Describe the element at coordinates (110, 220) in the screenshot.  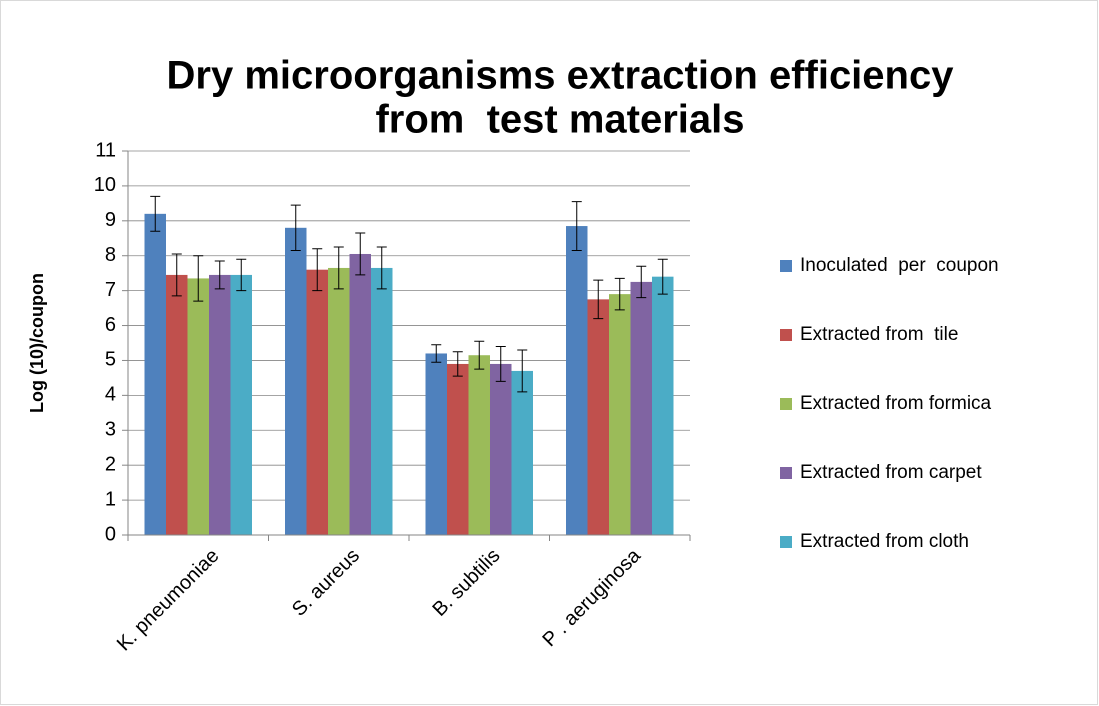
I see `y-tick-label: 9` at that location.